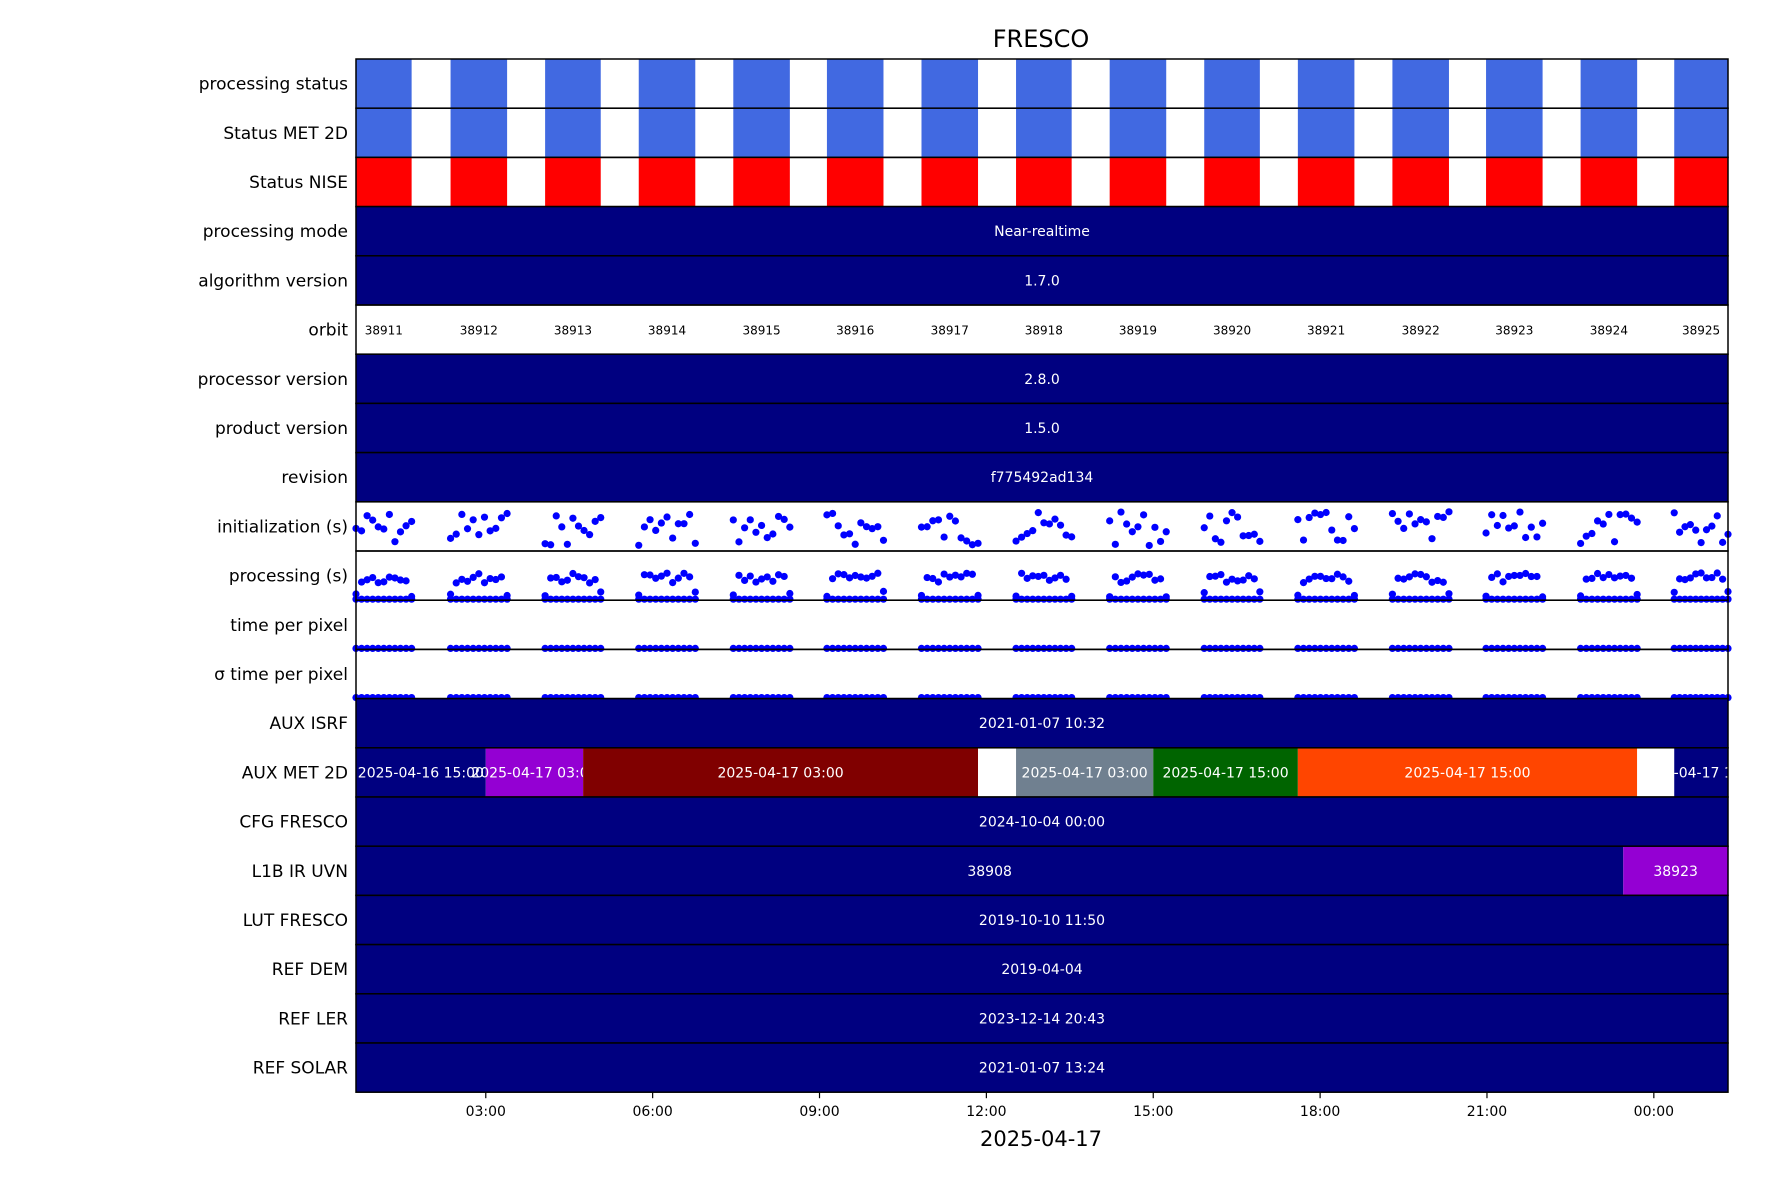  I want to click on value-segment-label: 2021-01-07 10:32, so click(1042, 724).